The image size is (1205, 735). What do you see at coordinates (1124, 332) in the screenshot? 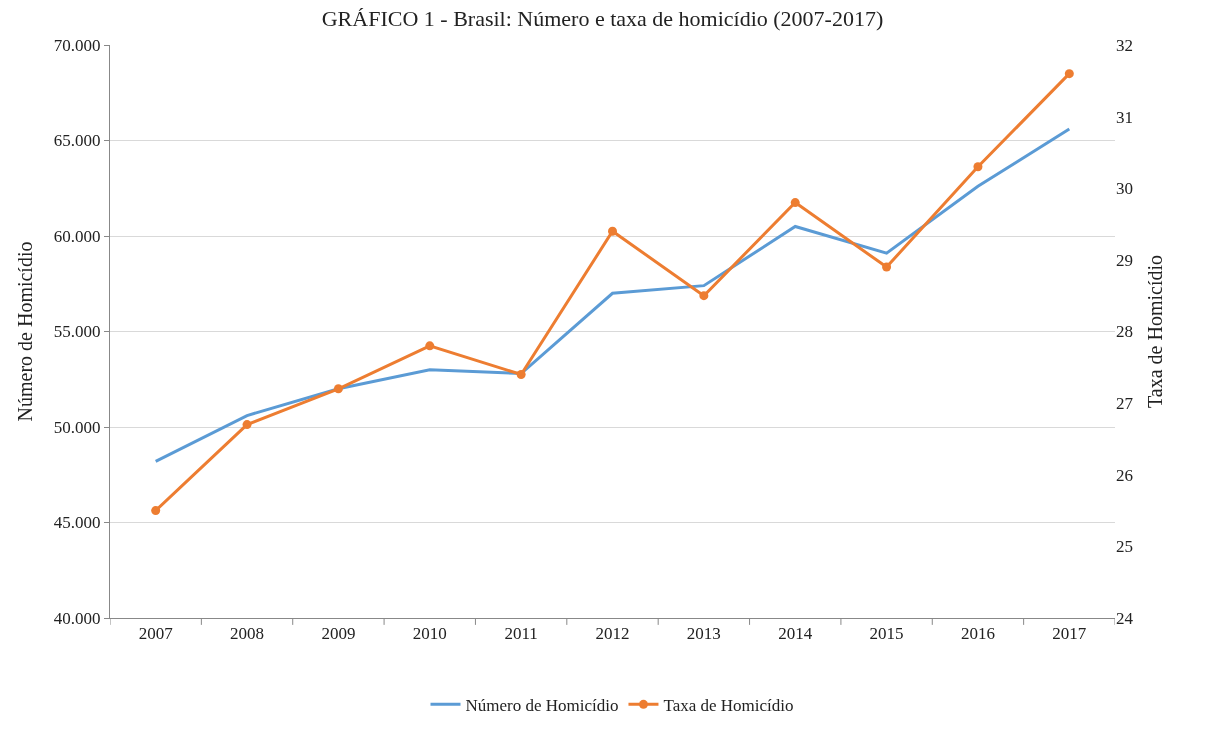
I see `y2-tick-label: 28` at bounding box center [1124, 332].